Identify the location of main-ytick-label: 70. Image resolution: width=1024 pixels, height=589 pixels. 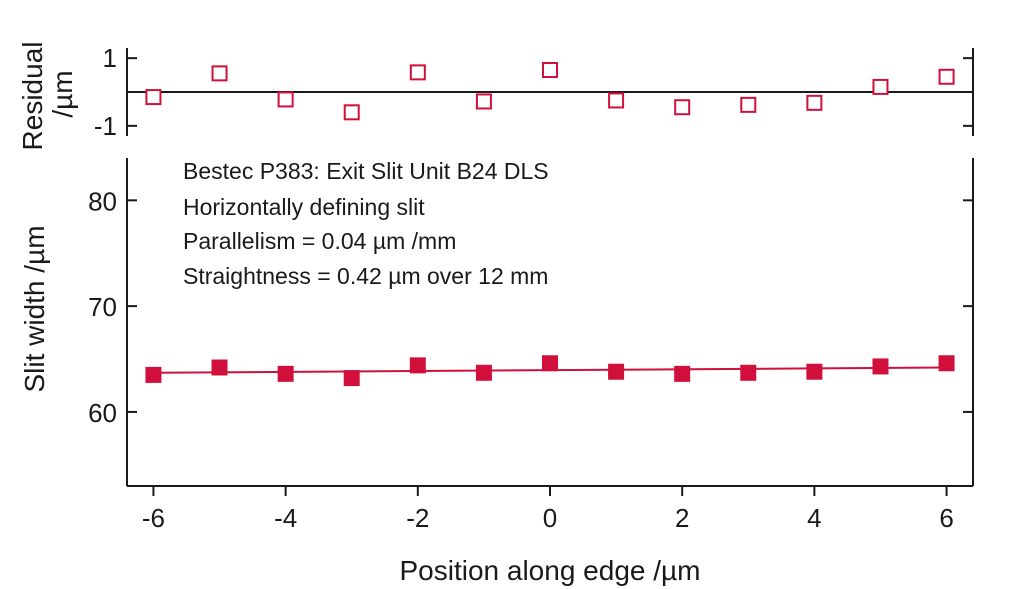
(102, 307).